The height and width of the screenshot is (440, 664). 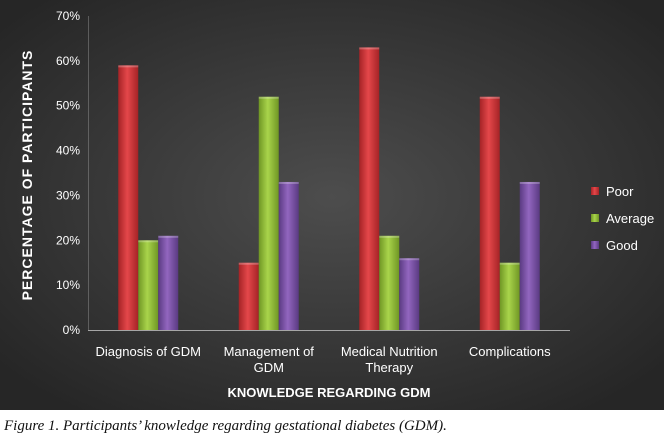 I want to click on x-tick-label: Diagnosis of GDM, so click(x=148, y=351).